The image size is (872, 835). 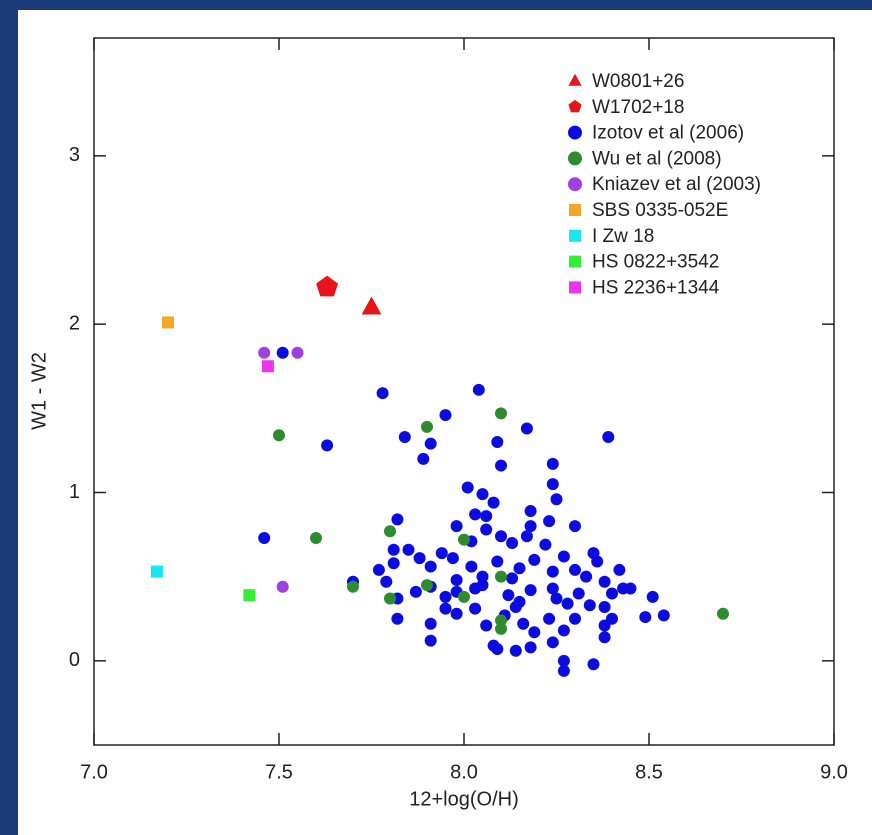 I want to click on y-tick-label: 3, so click(x=74, y=155).